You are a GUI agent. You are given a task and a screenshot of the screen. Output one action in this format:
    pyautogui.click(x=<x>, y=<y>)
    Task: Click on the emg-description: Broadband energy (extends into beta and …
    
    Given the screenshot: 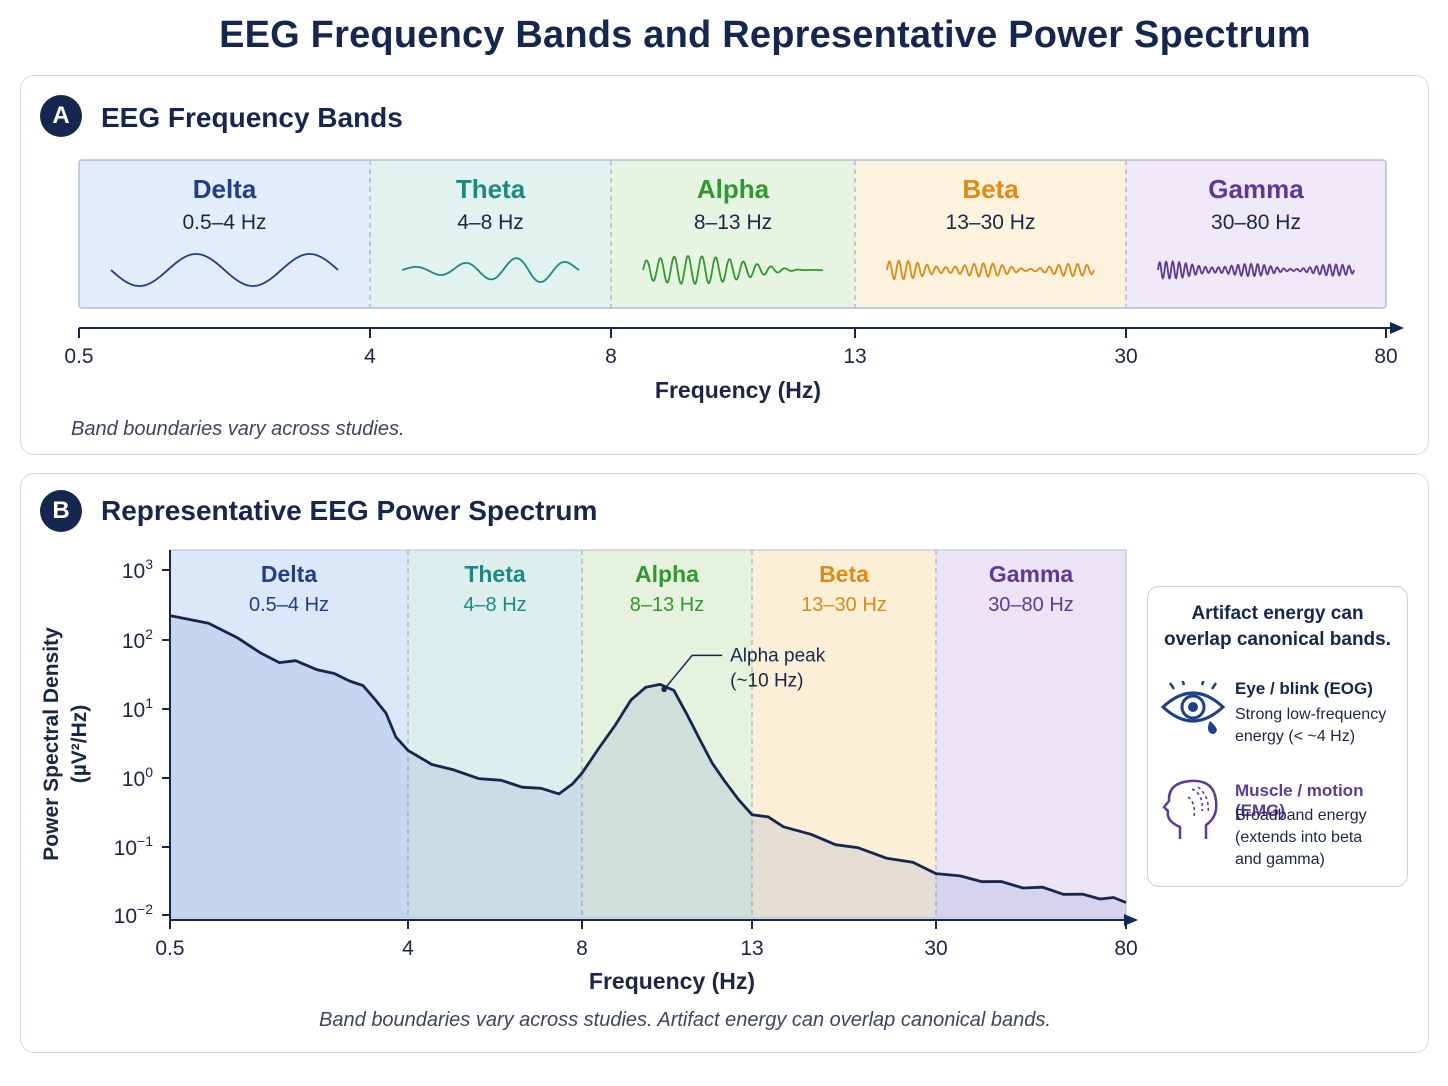 What is the action you would take?
    pyautogui.click(x=1301, y=838)
    